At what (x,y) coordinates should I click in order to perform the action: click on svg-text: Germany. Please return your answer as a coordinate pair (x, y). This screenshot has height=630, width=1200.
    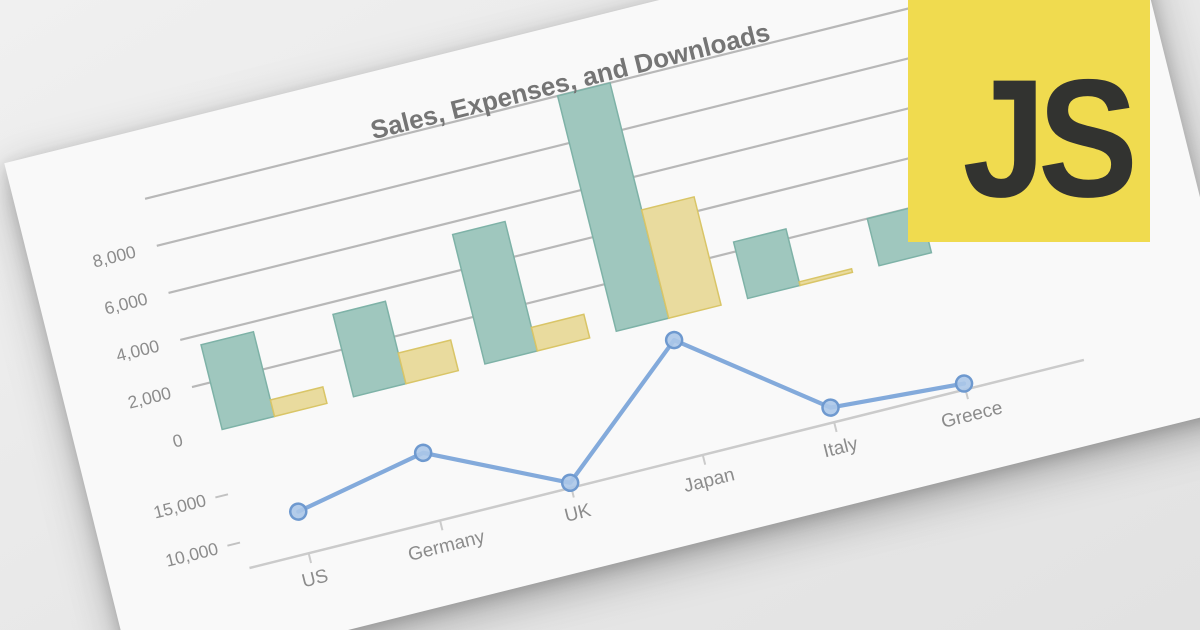
    Looking at the image, I should click on (446, 545).